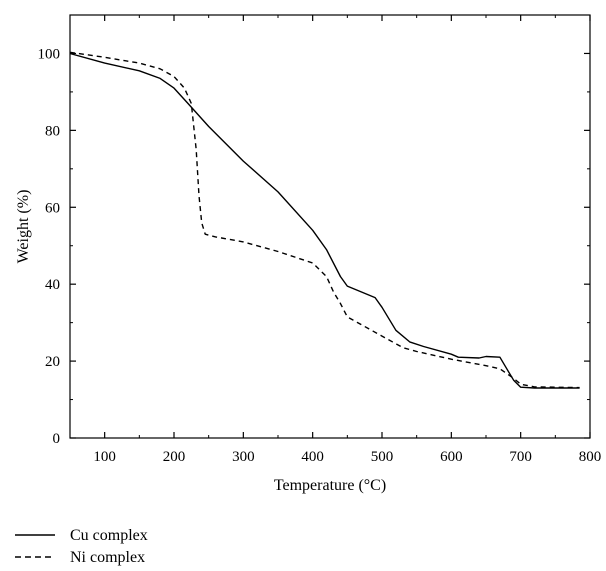 The height and width of the screenshot is (571, 606). What do you see at coordinates (57, 439) in the screenshot?
I see `y-tick-label: 0` at bounding box center [57, 439].